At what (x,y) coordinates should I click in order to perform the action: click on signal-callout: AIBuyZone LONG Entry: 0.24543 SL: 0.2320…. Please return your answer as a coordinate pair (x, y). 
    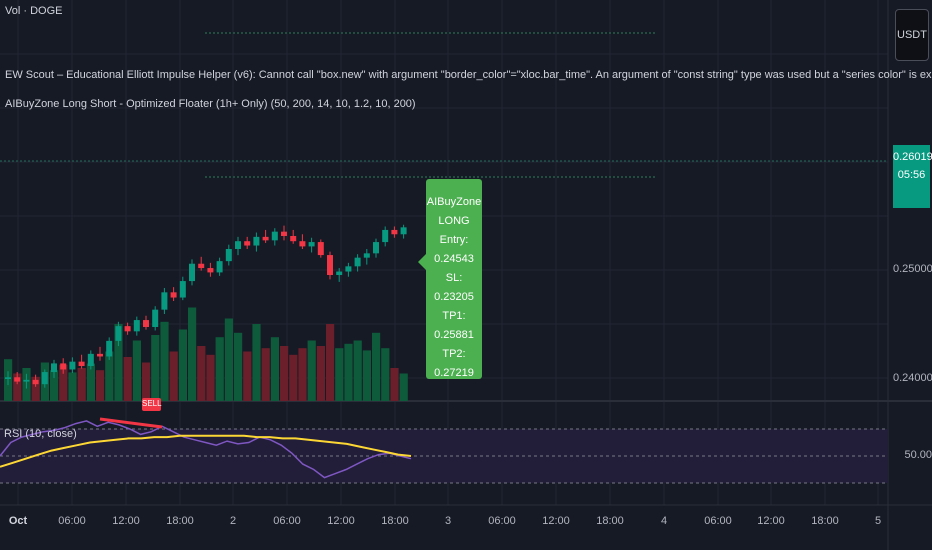
    Looking at the image, I should click on (454, 279).